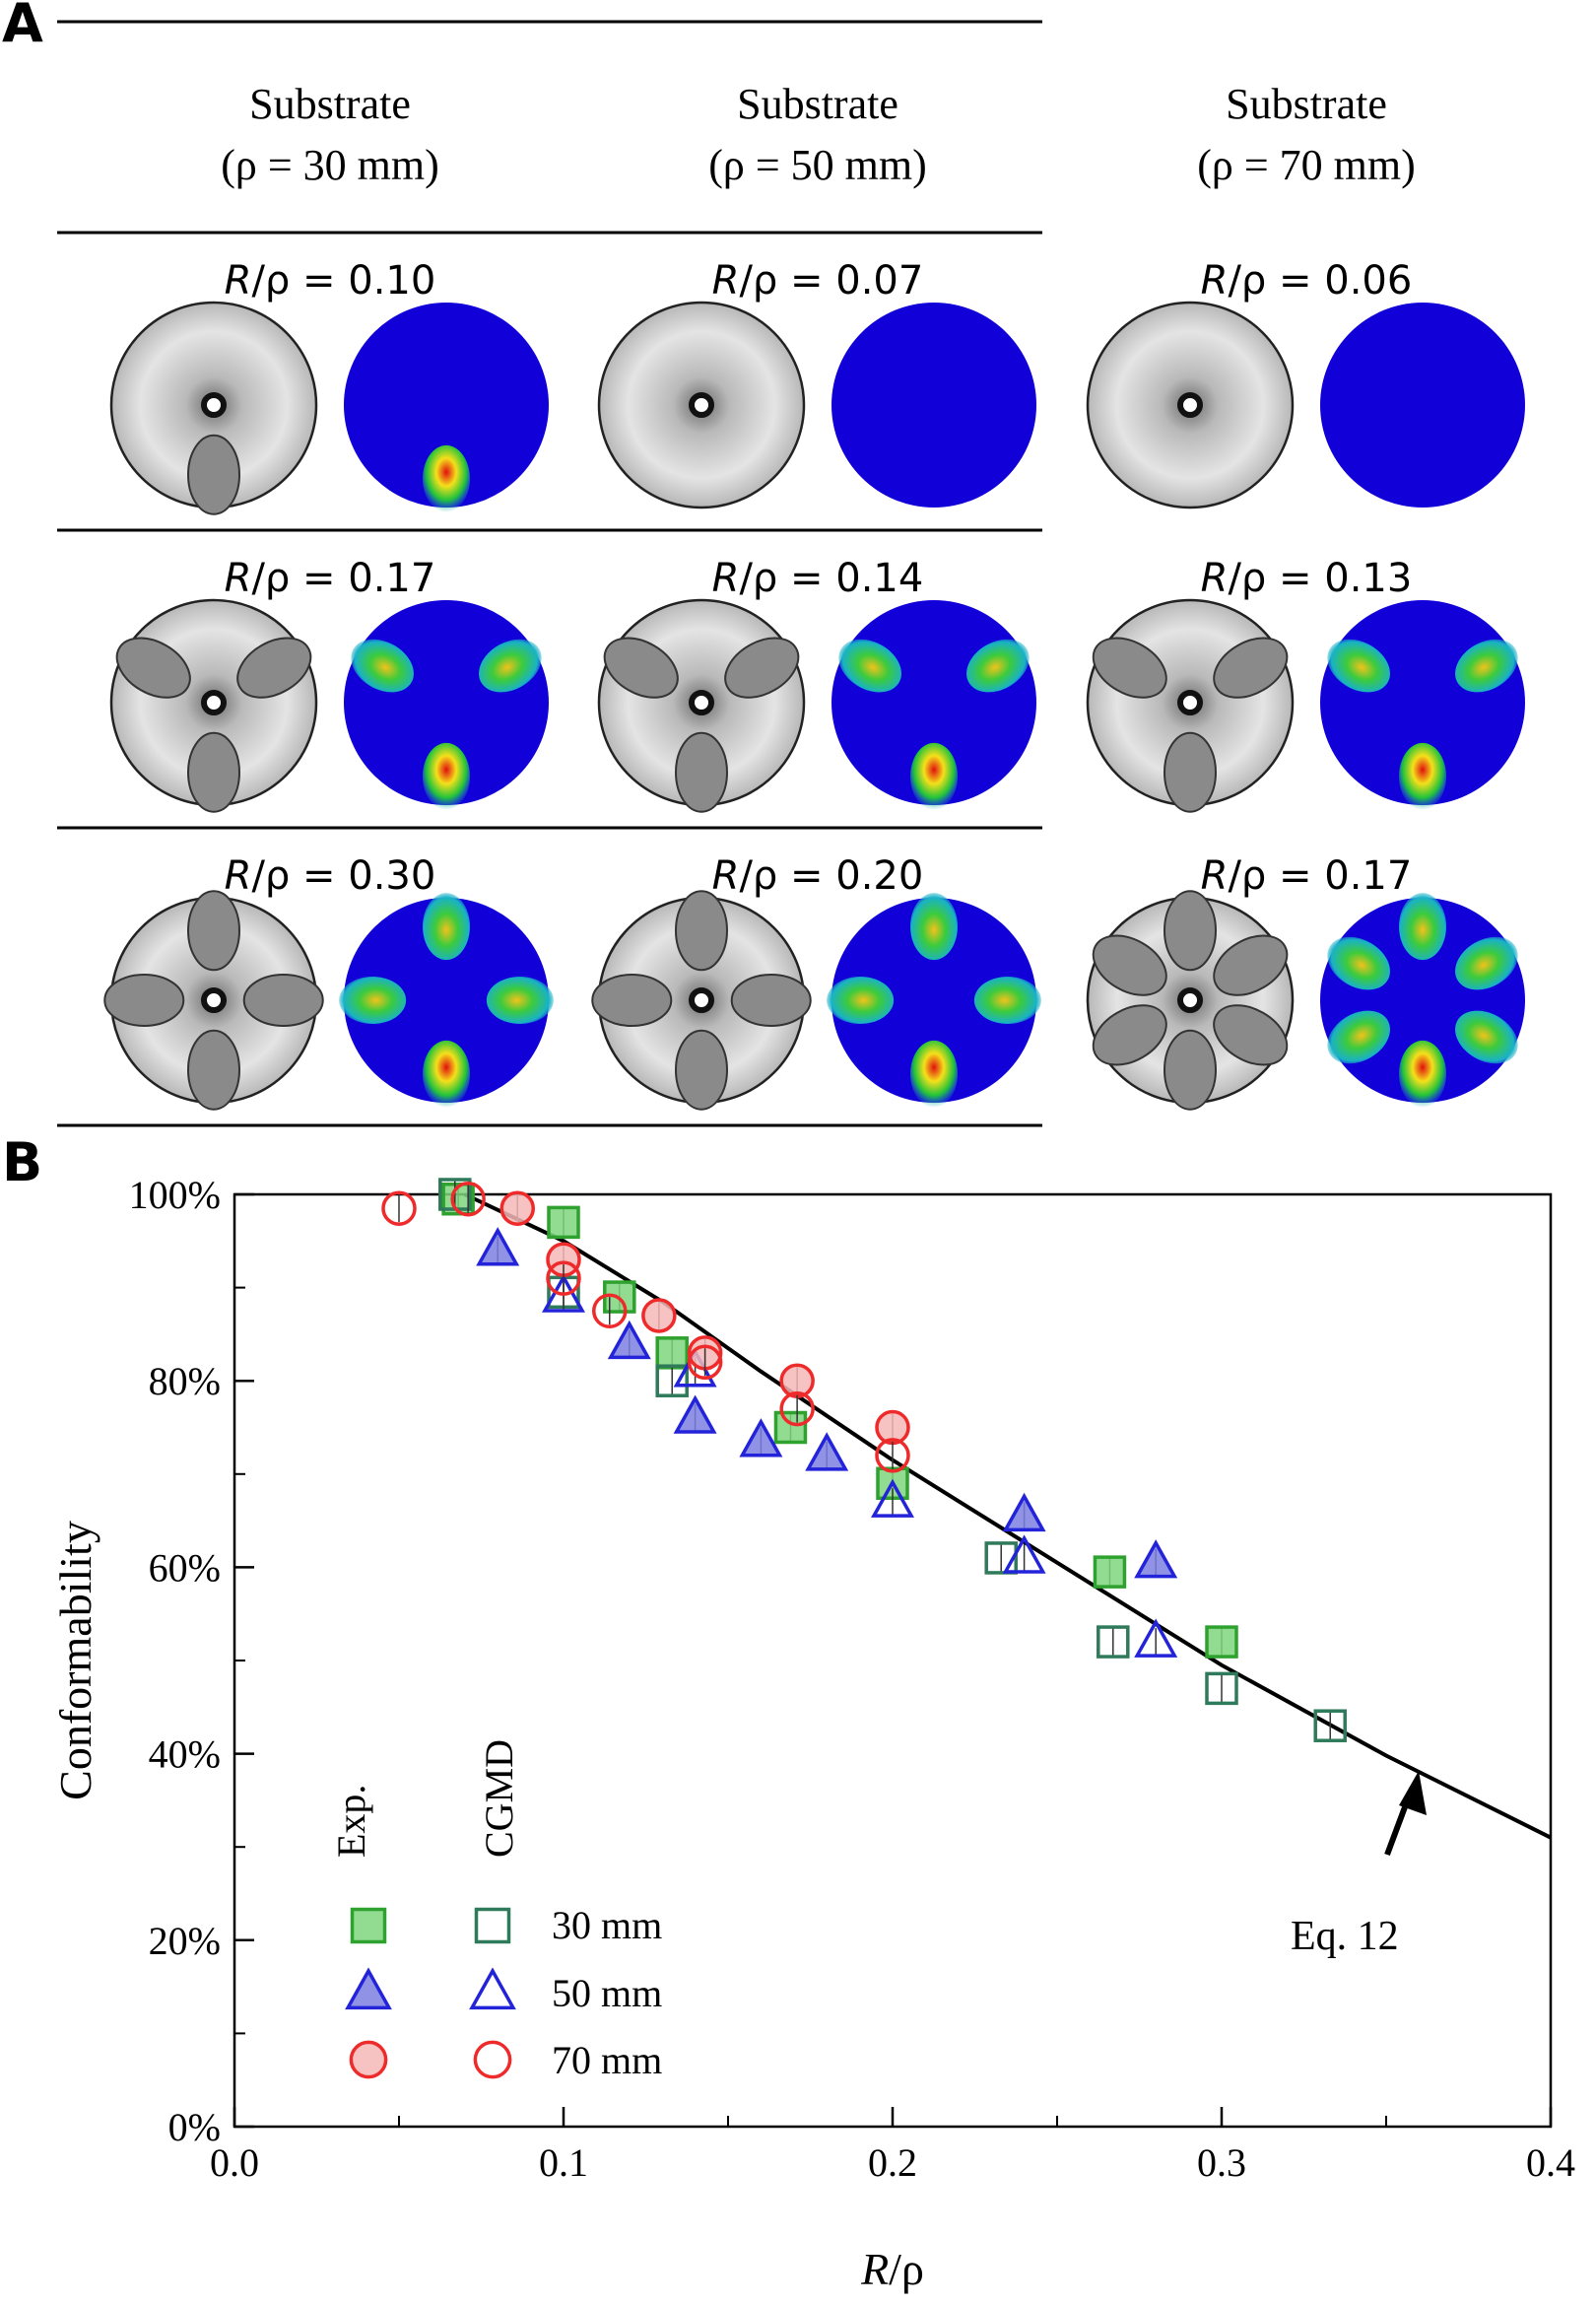  I want to click on col-1-title: Substrate, so click(330, 104).